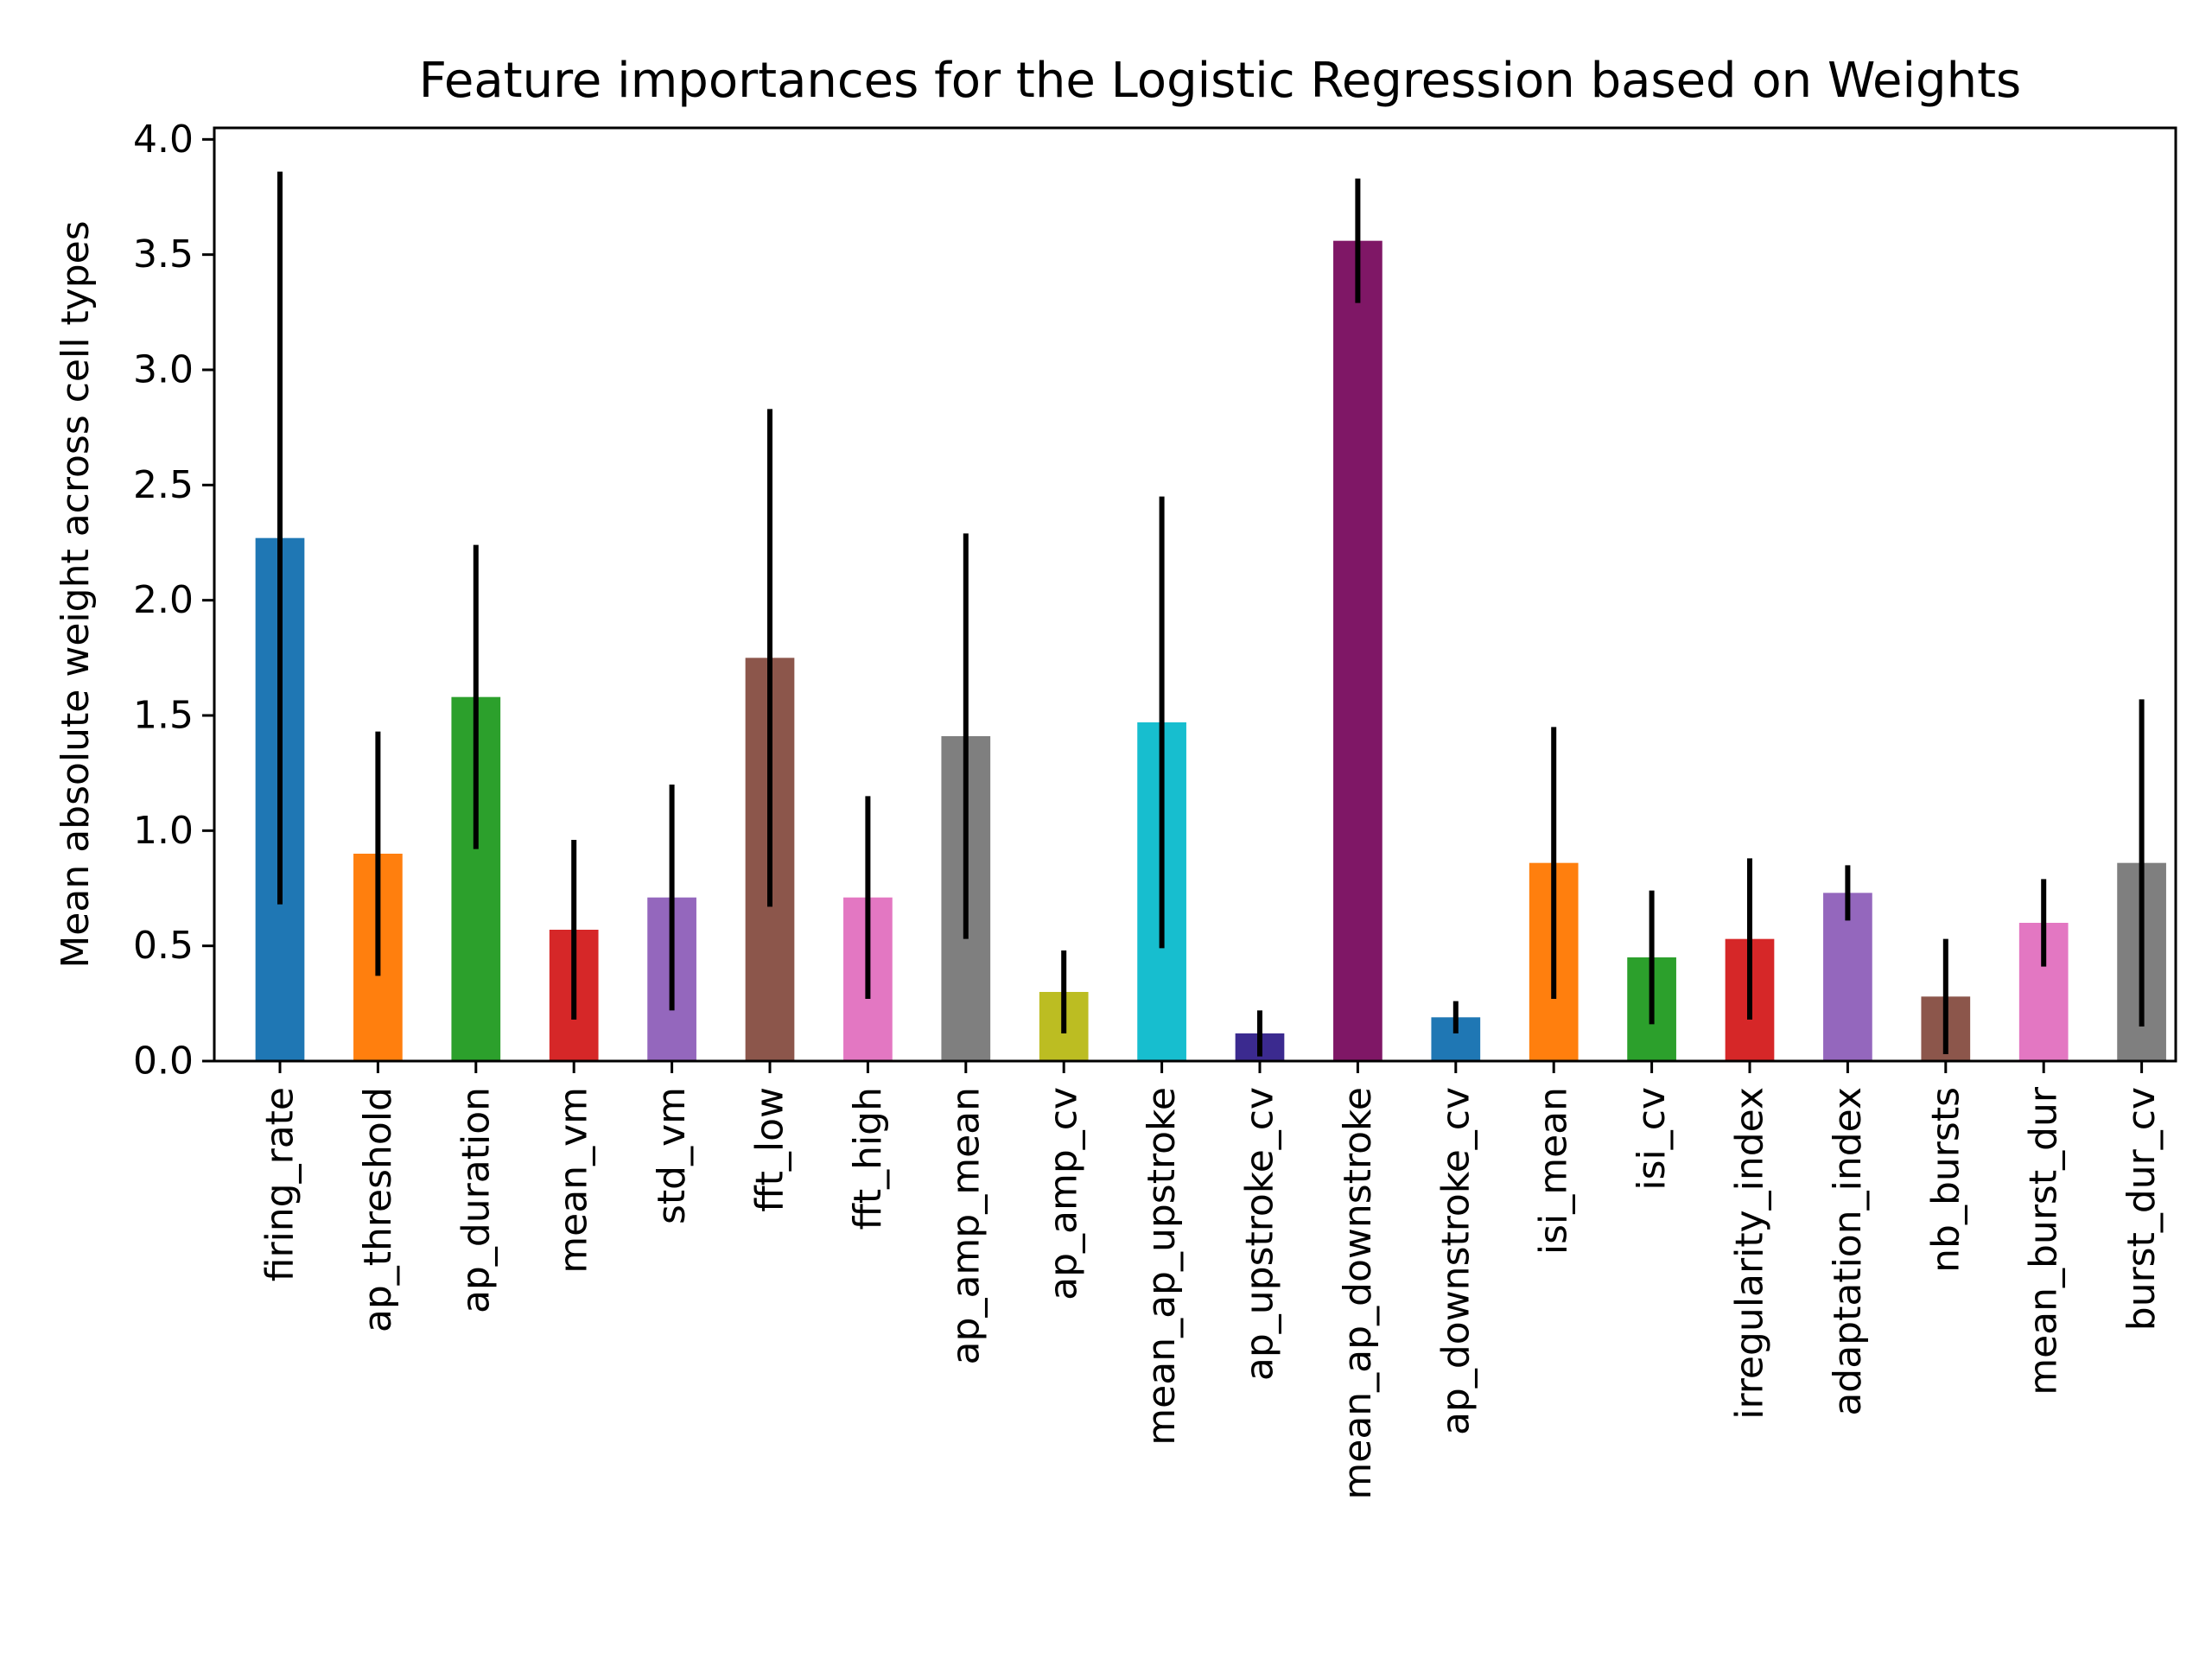  Describe the element at coordinates (672, 1155) in the screenshot. I see `x-tick-label: std_vm` at that location.